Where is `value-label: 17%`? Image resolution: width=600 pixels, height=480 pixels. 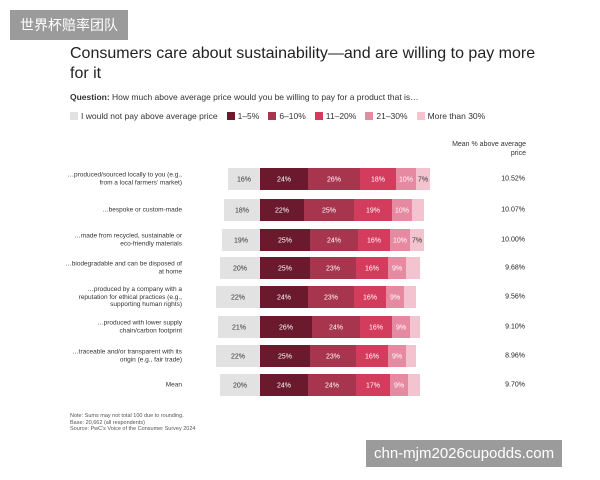
value-label: 17% is located at coordinates (373, 385).